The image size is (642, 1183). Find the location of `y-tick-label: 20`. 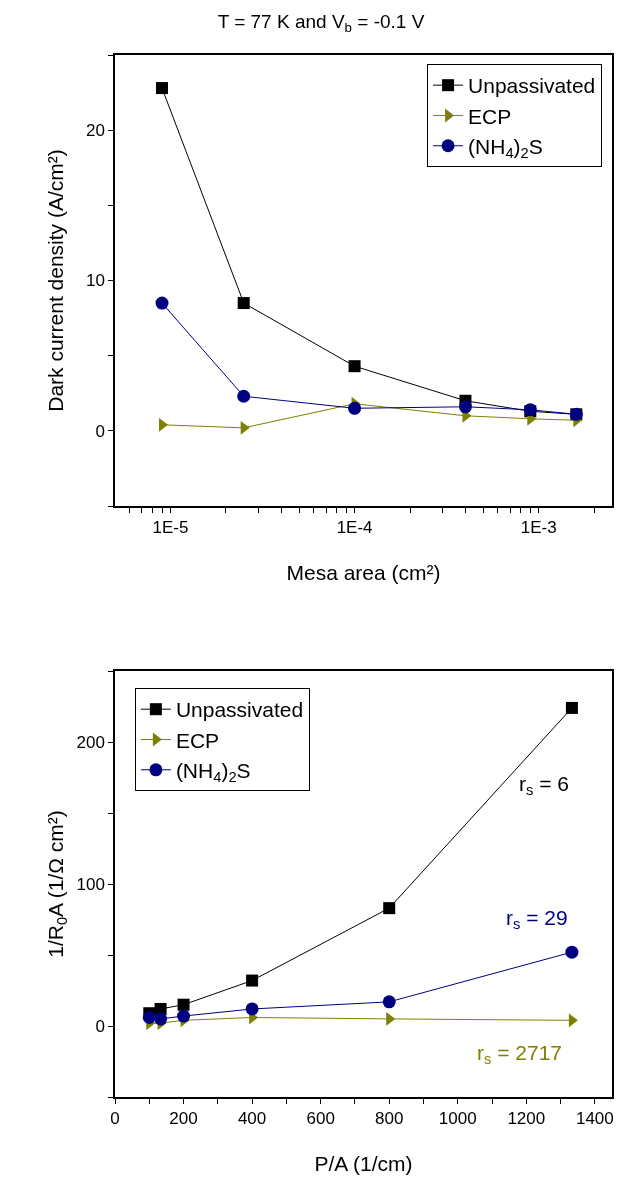

y-tick-label: 20 is located at coordinates (95, 131).